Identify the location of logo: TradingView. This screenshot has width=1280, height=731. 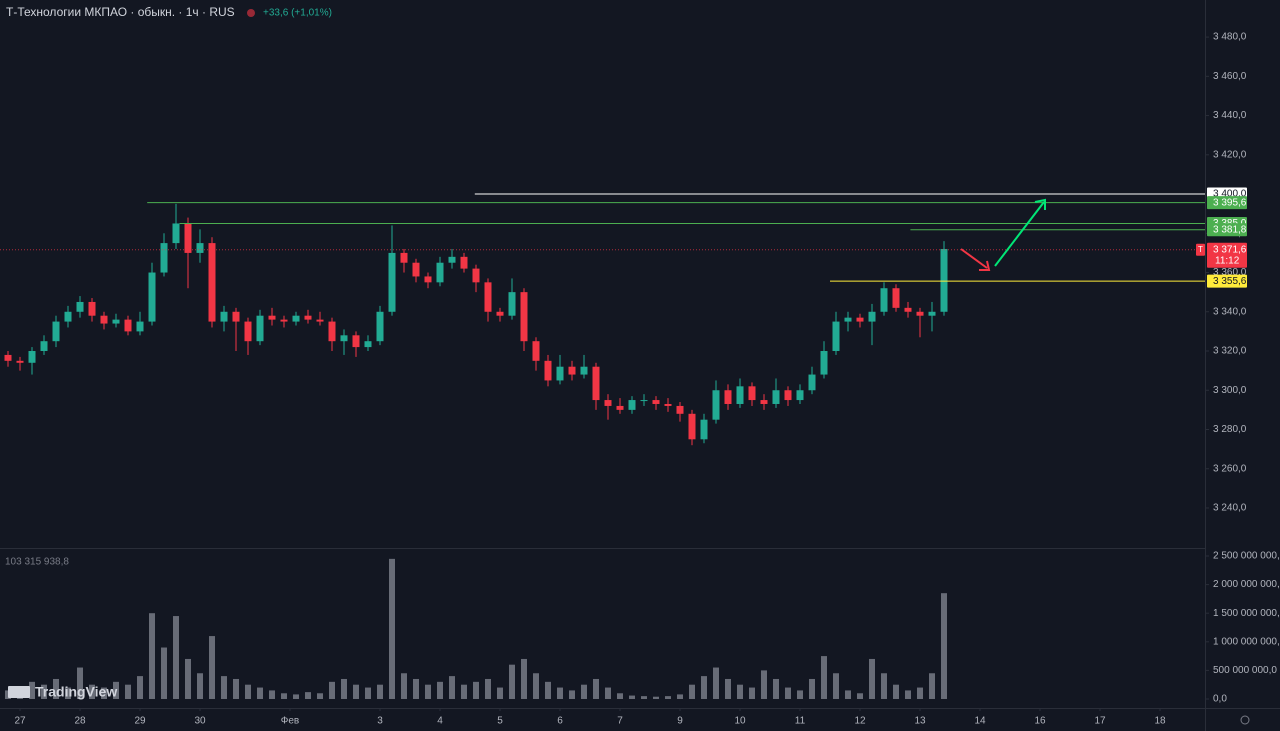
(76, 692).